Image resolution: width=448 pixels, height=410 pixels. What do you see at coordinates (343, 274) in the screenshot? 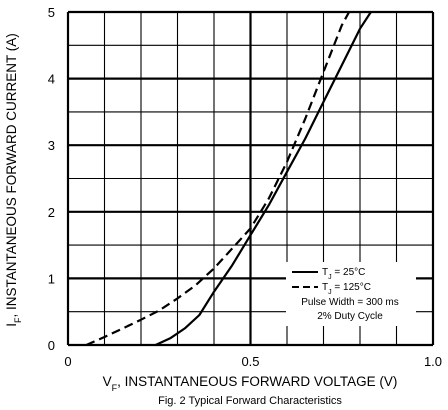
I see `legend-label-25: TJ = 25°C` at bounding box center [343, 274].